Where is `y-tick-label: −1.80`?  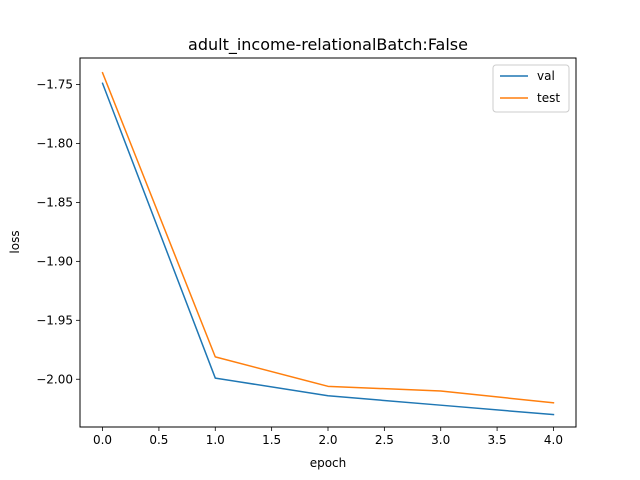
y-tick-label: −1.80 is located at coordinates (54, 143).